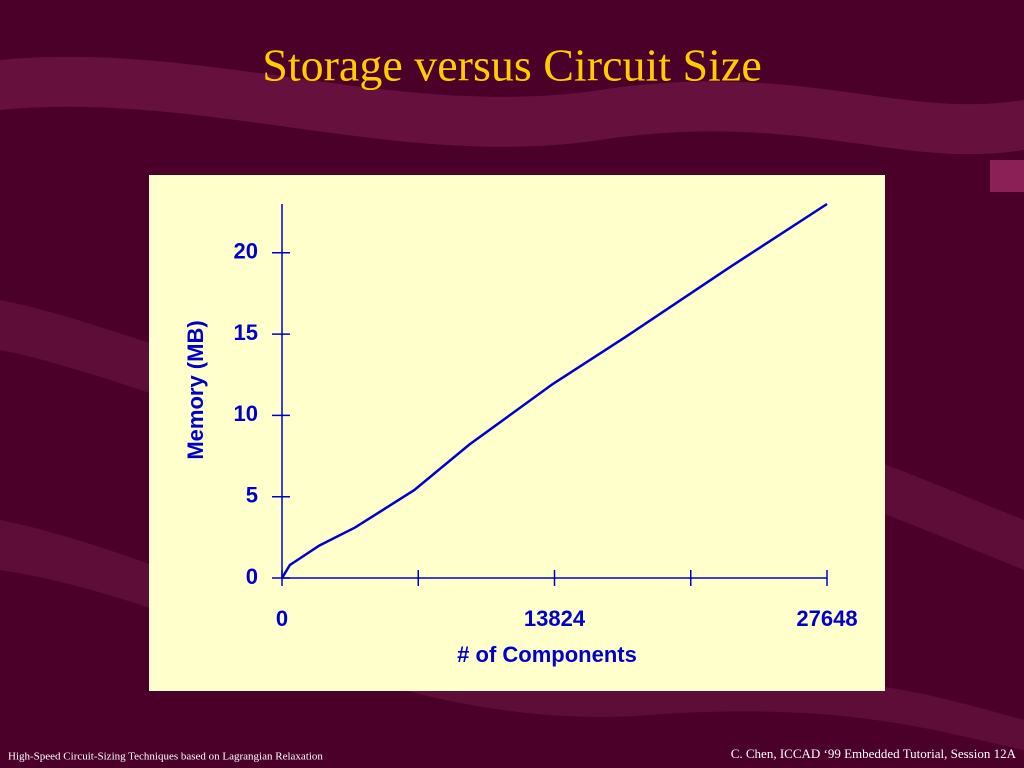 This screenshot has width=1024, height=768. I want to click on decor, so click(1007, 176).